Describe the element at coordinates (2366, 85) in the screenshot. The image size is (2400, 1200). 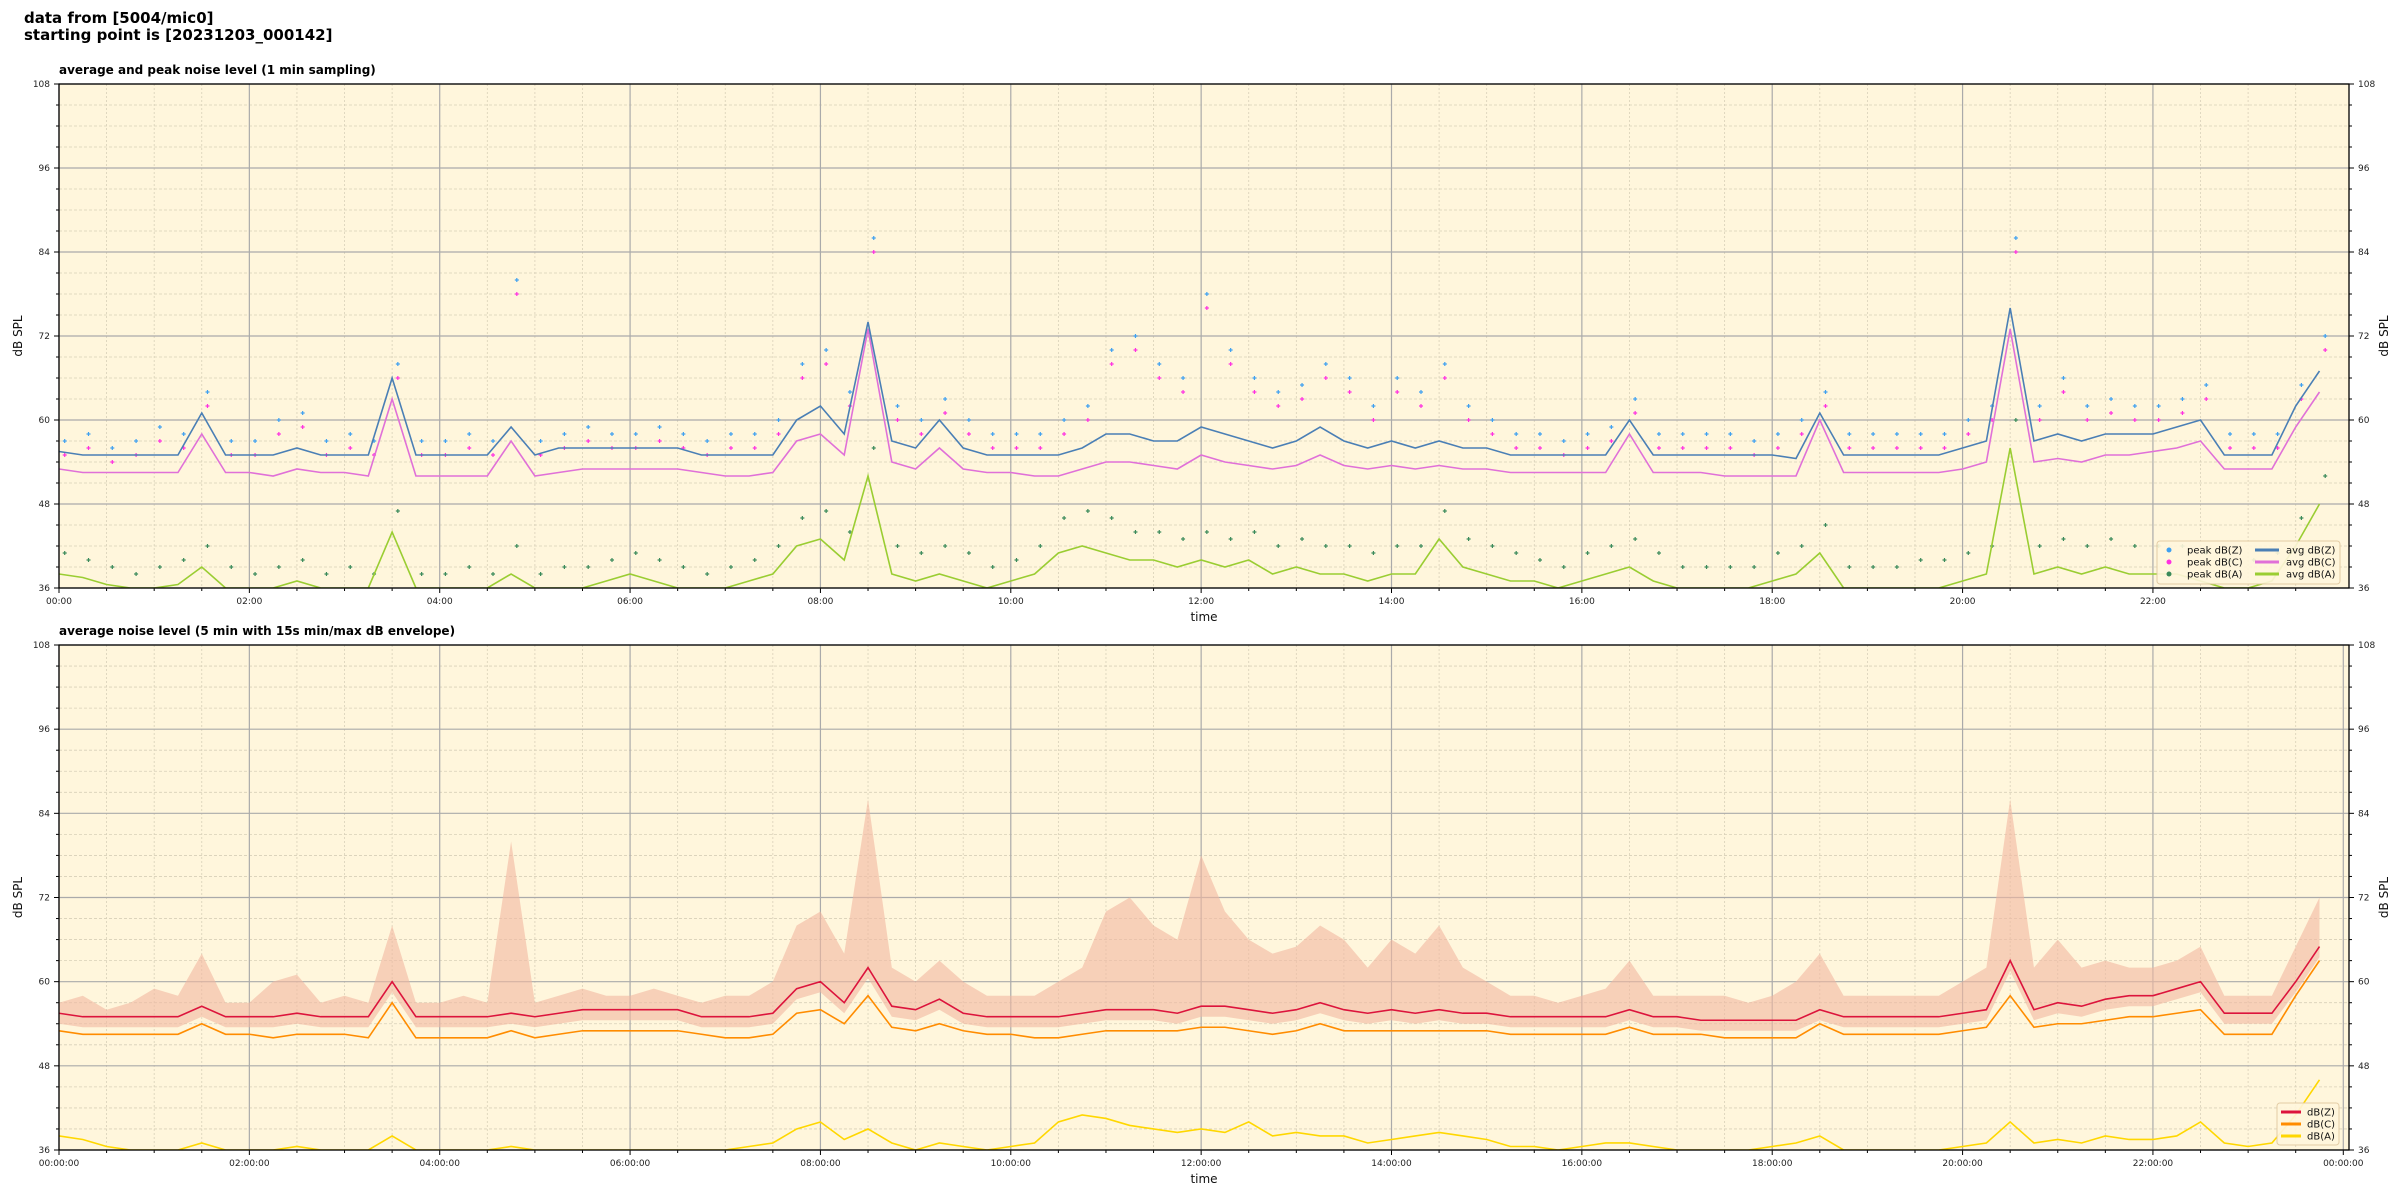
I see `top-ytick-label-right: 108` at that location.